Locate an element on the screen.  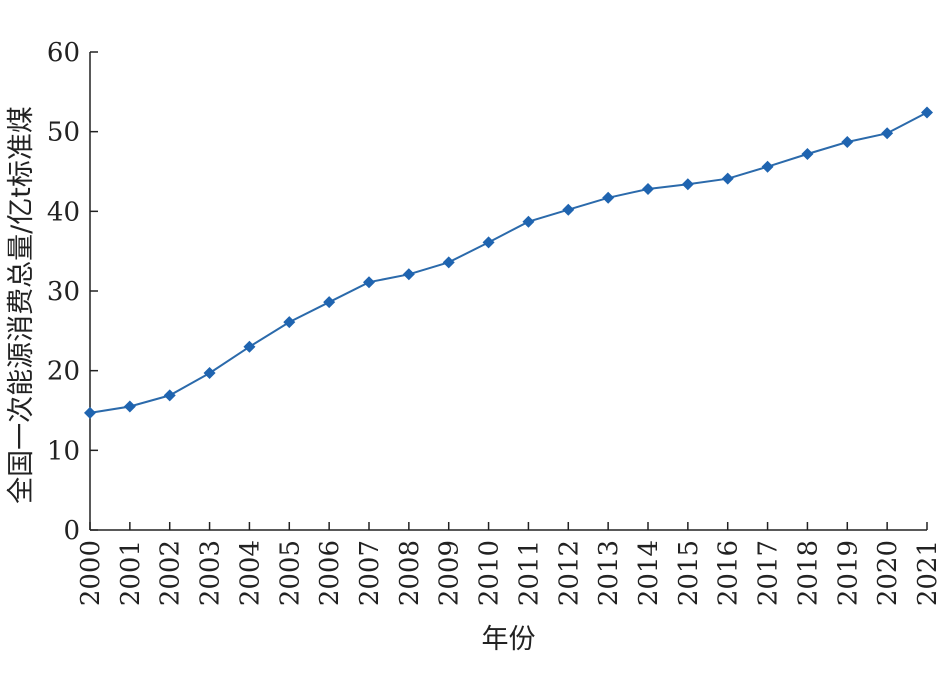
x-axis-title: 年份 is located at coordinates (509, 639).